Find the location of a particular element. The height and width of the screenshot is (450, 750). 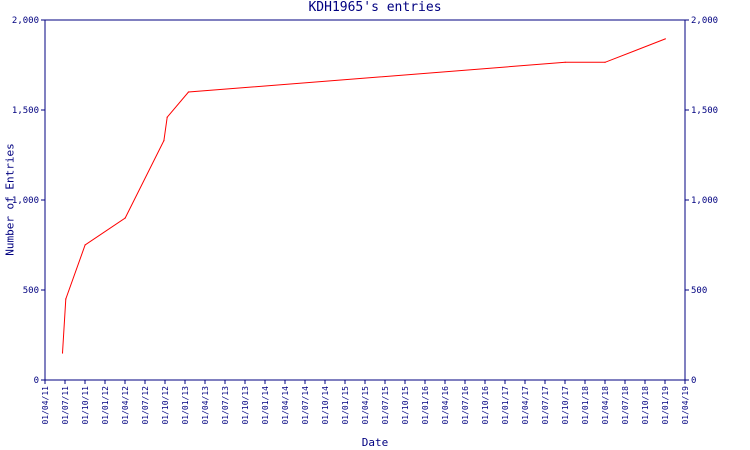

y-tick-label-left: 500 is located at coordinates (31, 291).